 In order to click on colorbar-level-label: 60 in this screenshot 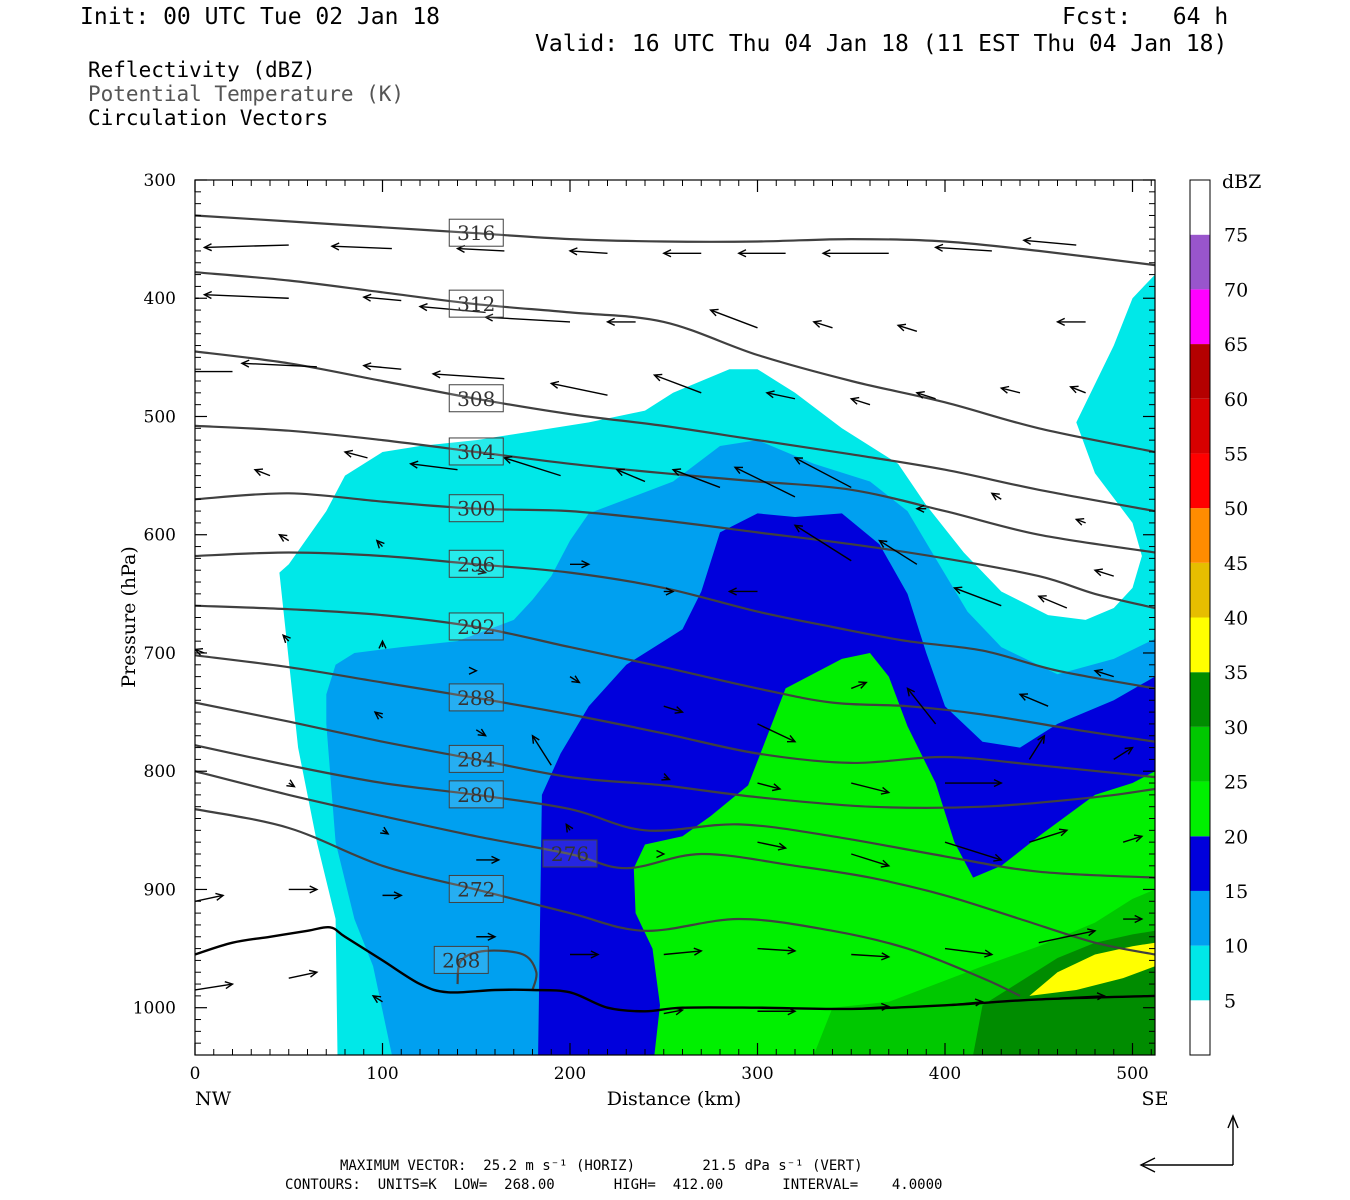, I will do `click(1236, 400)`.